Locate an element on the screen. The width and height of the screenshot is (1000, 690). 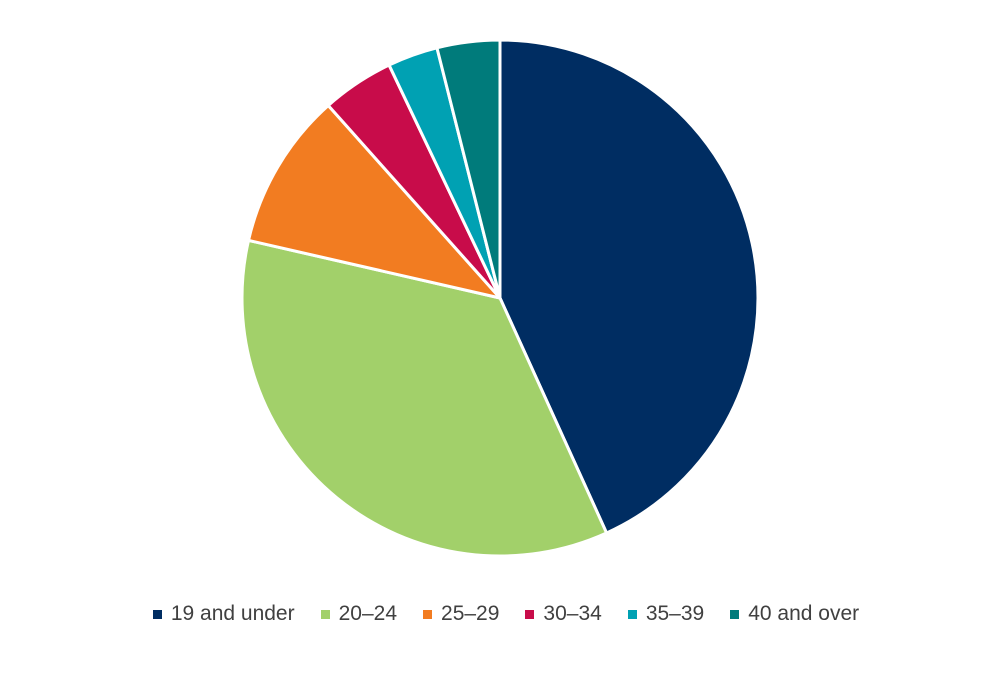
legend-label-30-34: 30–34 is located at coordinates (572, 613).